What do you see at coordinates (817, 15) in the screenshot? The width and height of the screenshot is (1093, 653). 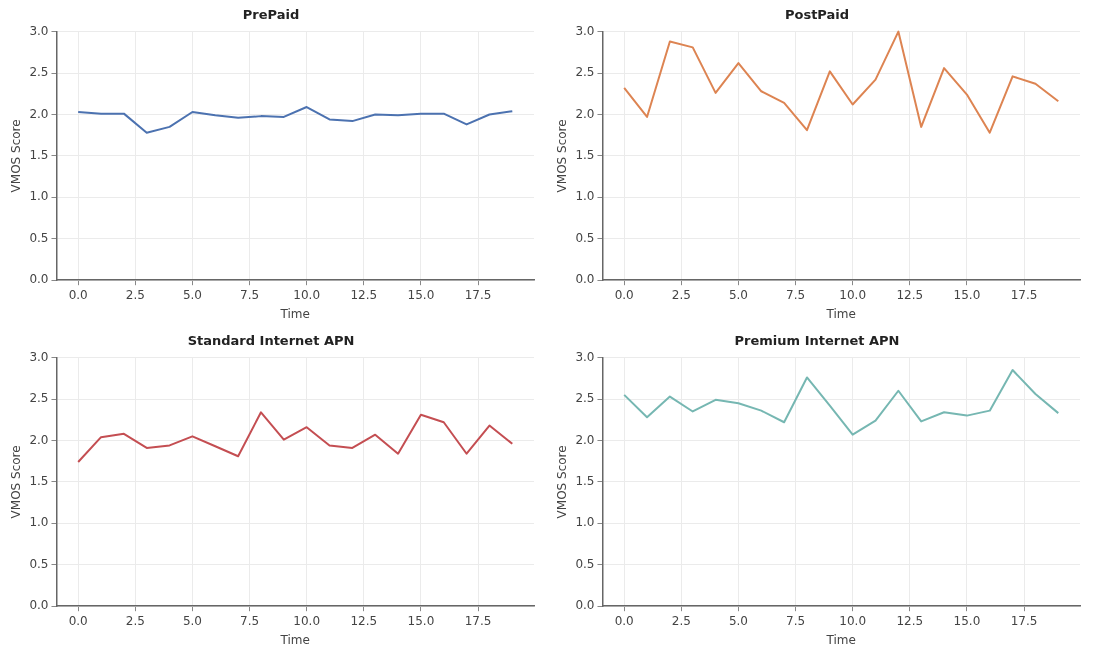 I see `chart-title: PostPaid` at bounding box center [817, 15].